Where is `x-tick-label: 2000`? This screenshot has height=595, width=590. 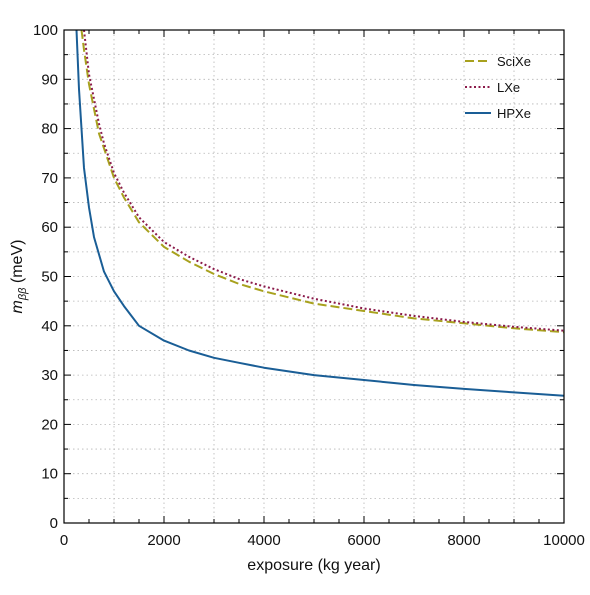
x-tick-label: 2000 is located at coordinates (163, 540).